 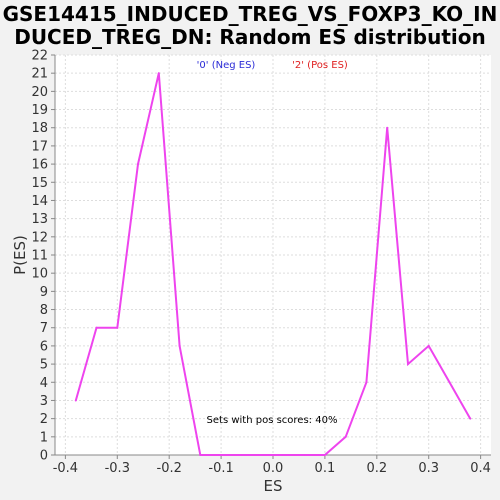 What do you see at coordinates (39, 237) in the screenshot?
I see `y-tick-label: 12` at bounding box center [39, 237].